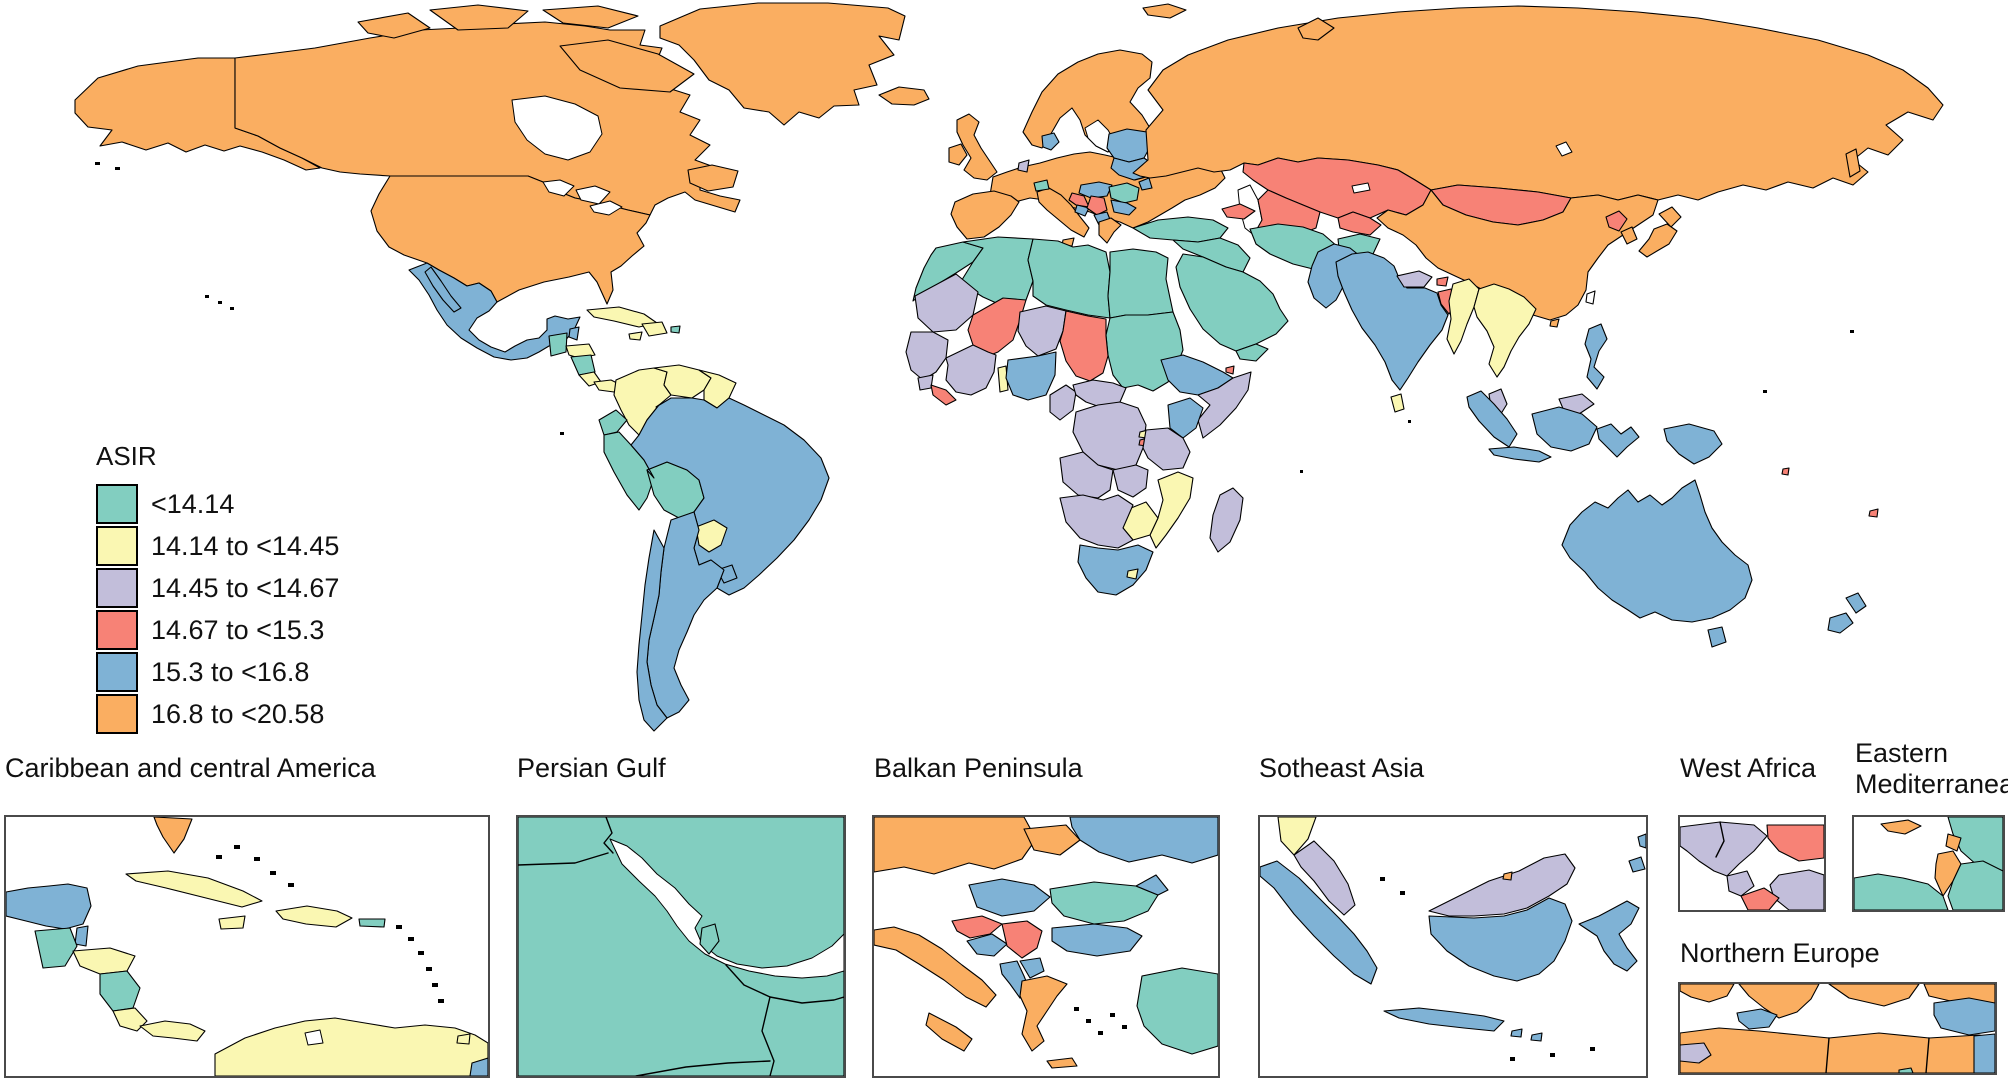 Image resolution: width=2008 pixels, height=1079 pixels. Describe the element at coordinates (583, 365) in the screenshot. I see `country-nicaragua` at that location.